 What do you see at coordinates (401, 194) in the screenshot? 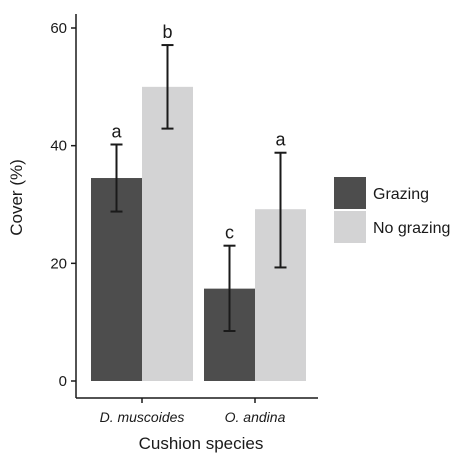
I see `legend-label: Grazing` at bounding box center [401, 194].